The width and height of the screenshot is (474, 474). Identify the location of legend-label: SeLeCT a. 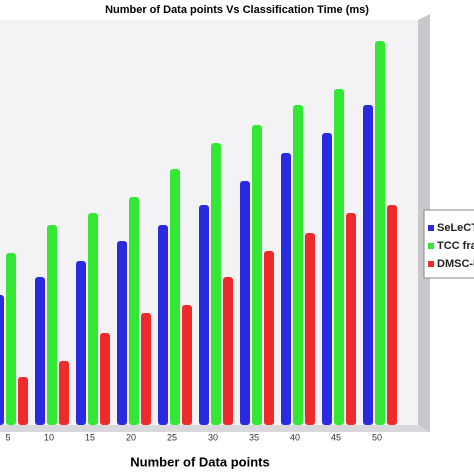
(455, 228).